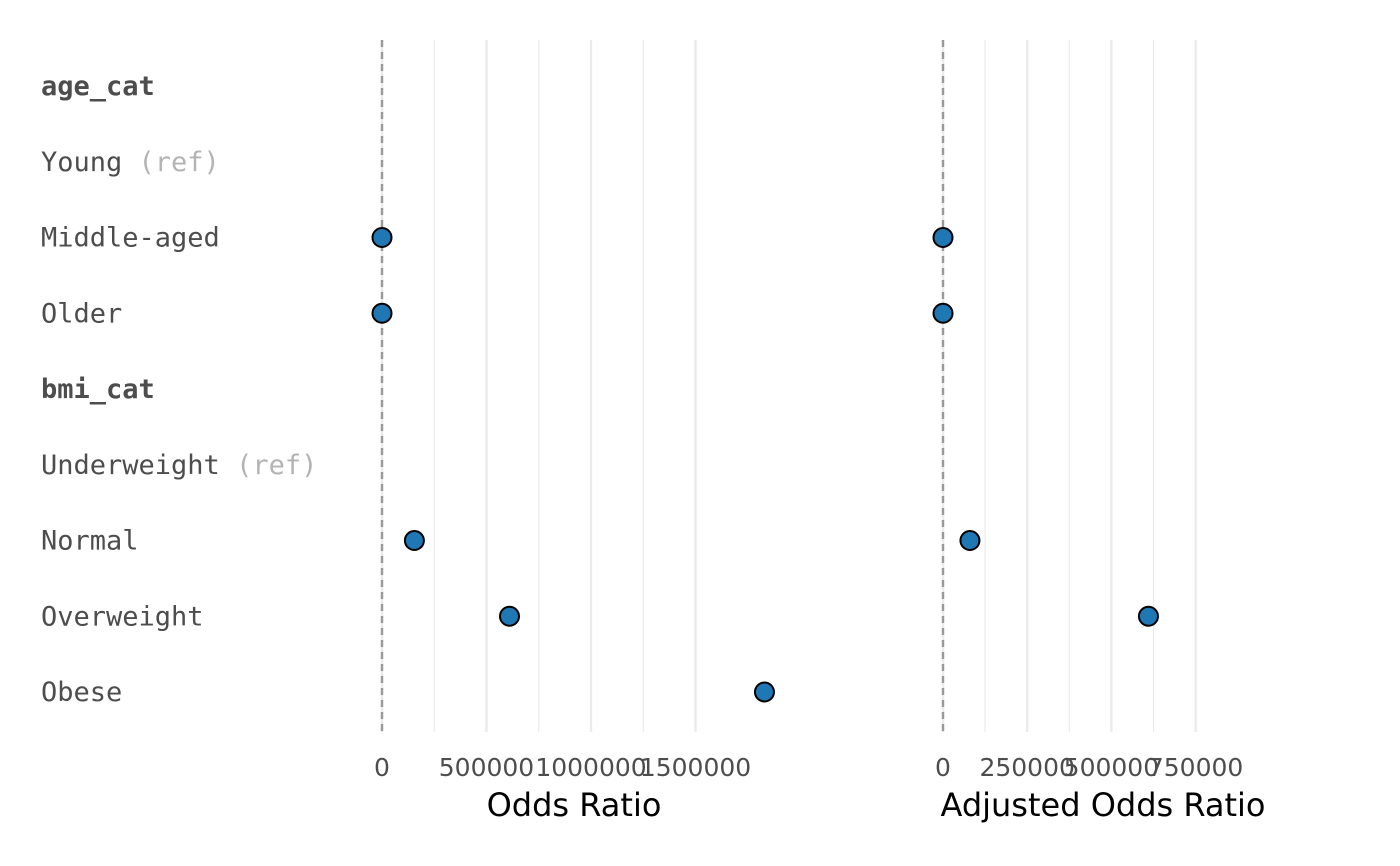 The height and width of the screenshot is (866, 1400). What do you see at coordinates (695, 767) in the screenshot?
I see `odds-ratio-tick-label: 1500000` at bounding box center [695, 767].